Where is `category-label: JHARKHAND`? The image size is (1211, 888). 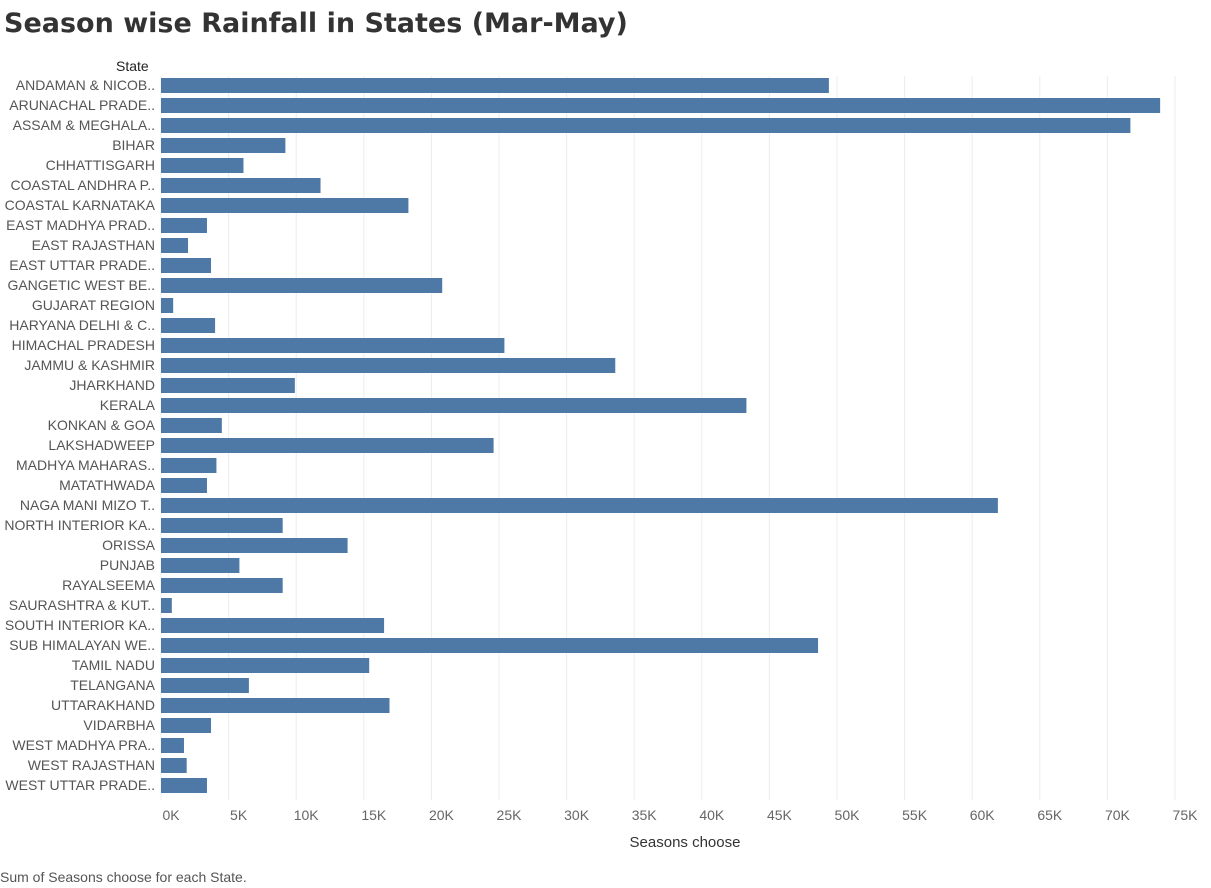
category-label: JHARKHAND is located at coordinates (112, 385).